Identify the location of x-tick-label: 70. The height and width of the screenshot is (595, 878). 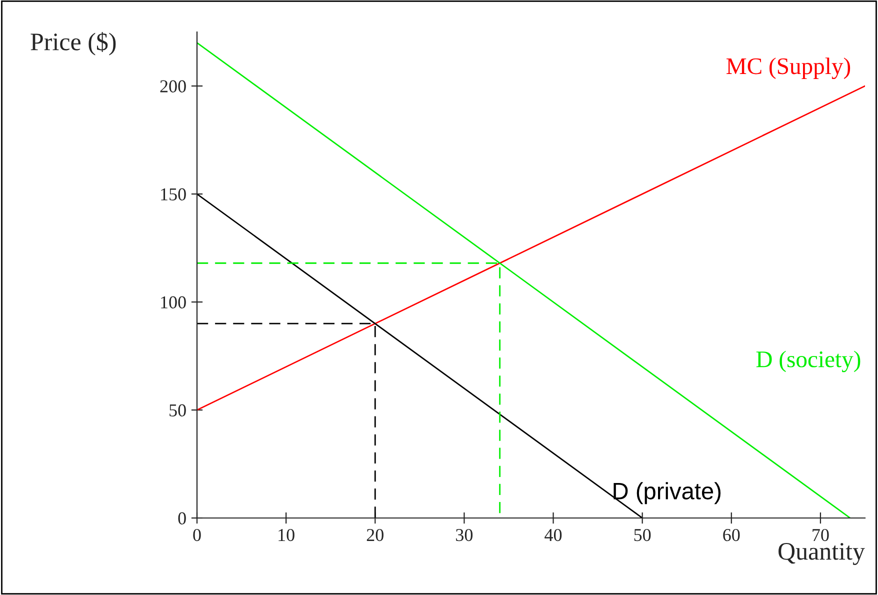
(820, 535).